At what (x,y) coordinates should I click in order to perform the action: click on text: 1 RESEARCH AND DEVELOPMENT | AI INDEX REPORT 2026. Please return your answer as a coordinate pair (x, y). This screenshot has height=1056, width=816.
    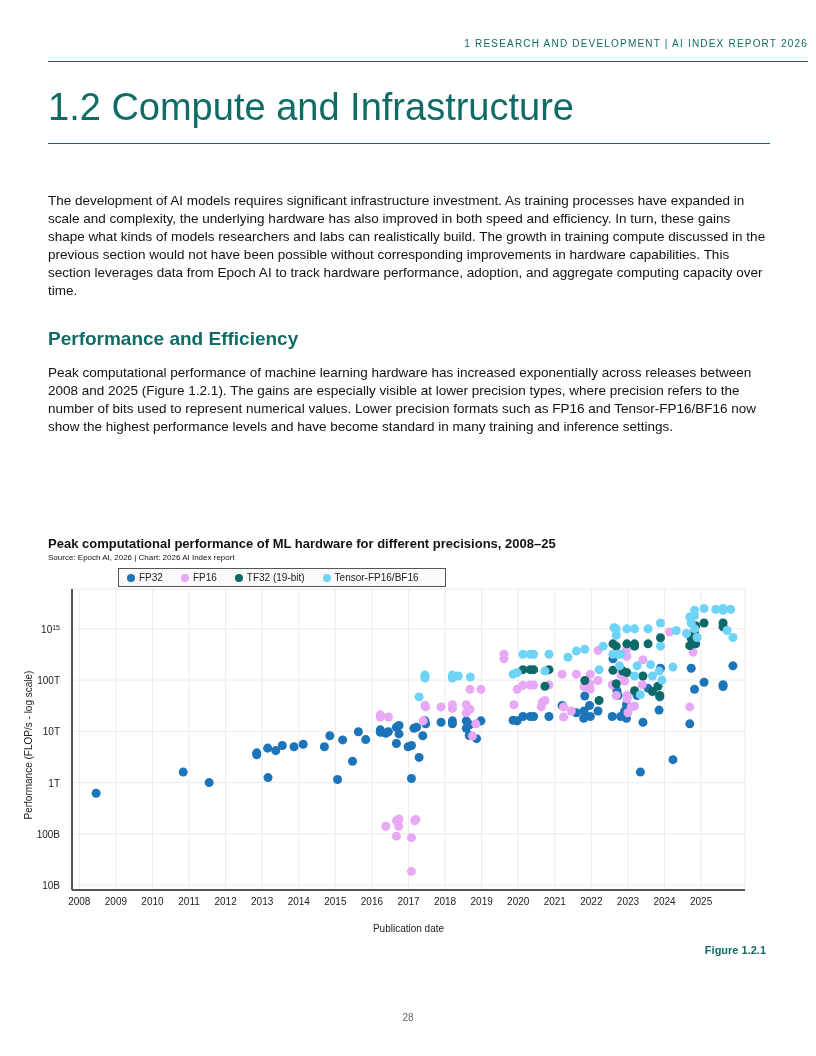
    Looking at the image, I should click on (428, 50).